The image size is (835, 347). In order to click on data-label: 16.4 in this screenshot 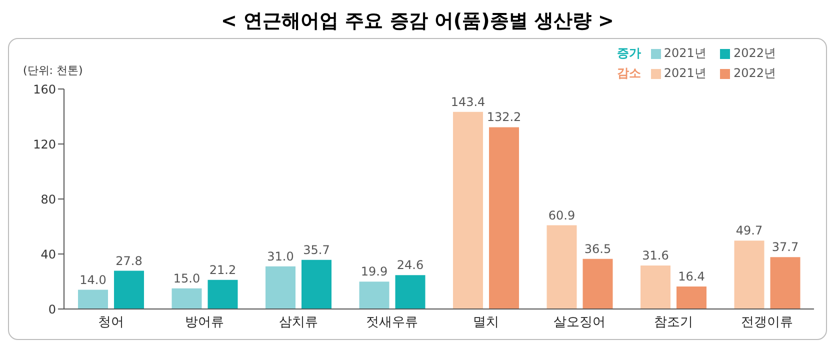, I will do `click(691, 276)`.